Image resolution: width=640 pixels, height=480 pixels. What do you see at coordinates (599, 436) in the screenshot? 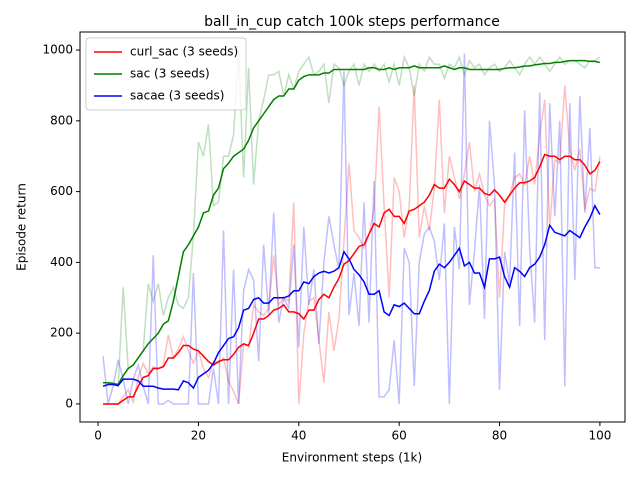
I see `x-tick-label: 100` at bounding box center [599, 436].